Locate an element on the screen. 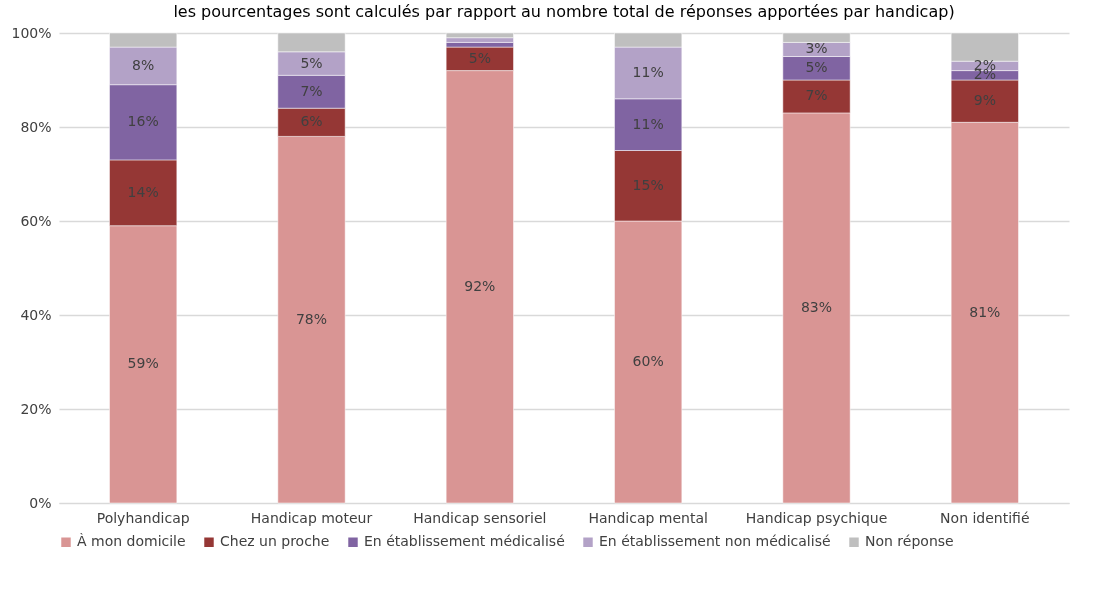 The height and width of the screenshot is (599, 1102). data-label: 83% is located at coordinates (816, 306).